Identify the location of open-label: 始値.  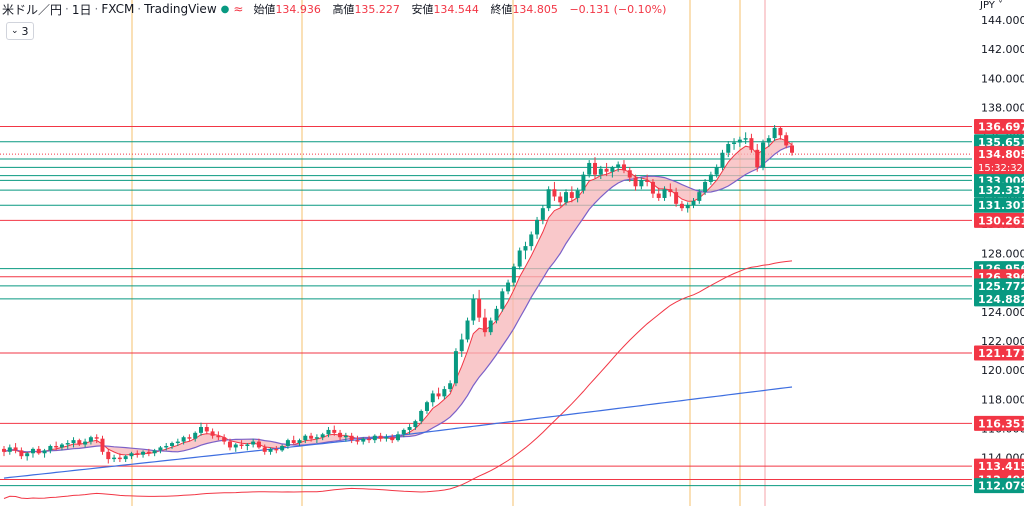
(264, 9).